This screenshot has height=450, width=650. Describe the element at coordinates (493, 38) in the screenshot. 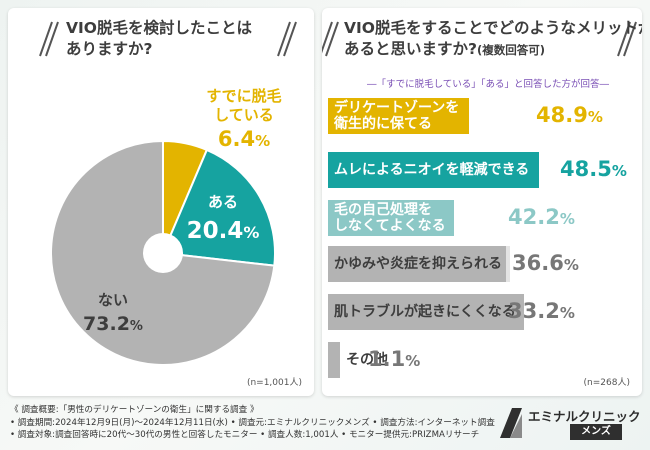

I see `bar-question-title: VIO脱毛をすることでどのようなメリットが あると思いますか?(複数回答可)` at that location.